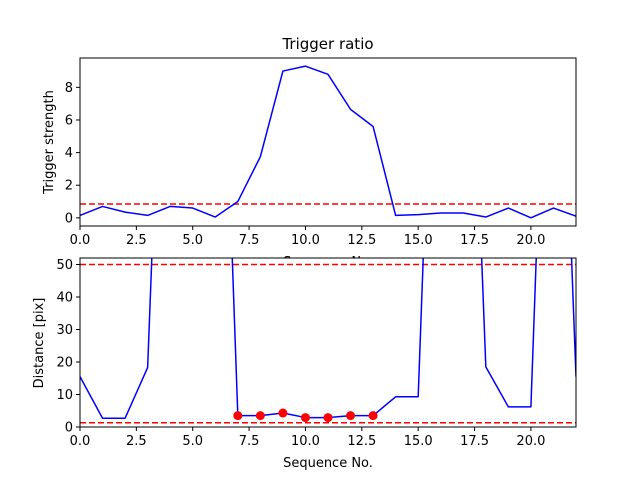  What do you see at coordinates (39, 343) in the screenshot?
I see `y-axis-label: Distance [pix]` at bounding box center [39, 343].